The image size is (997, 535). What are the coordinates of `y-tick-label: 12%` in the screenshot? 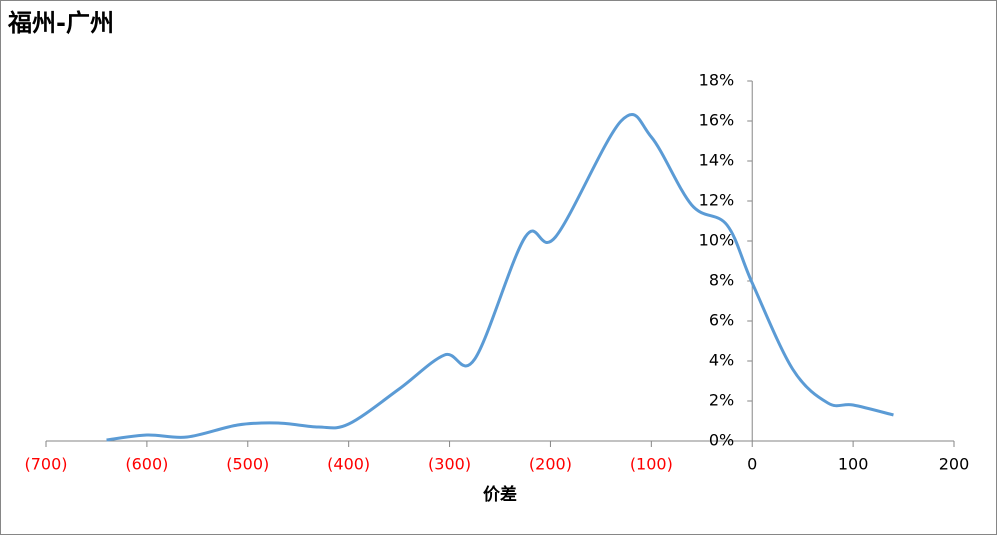 It's located at (717, 200).